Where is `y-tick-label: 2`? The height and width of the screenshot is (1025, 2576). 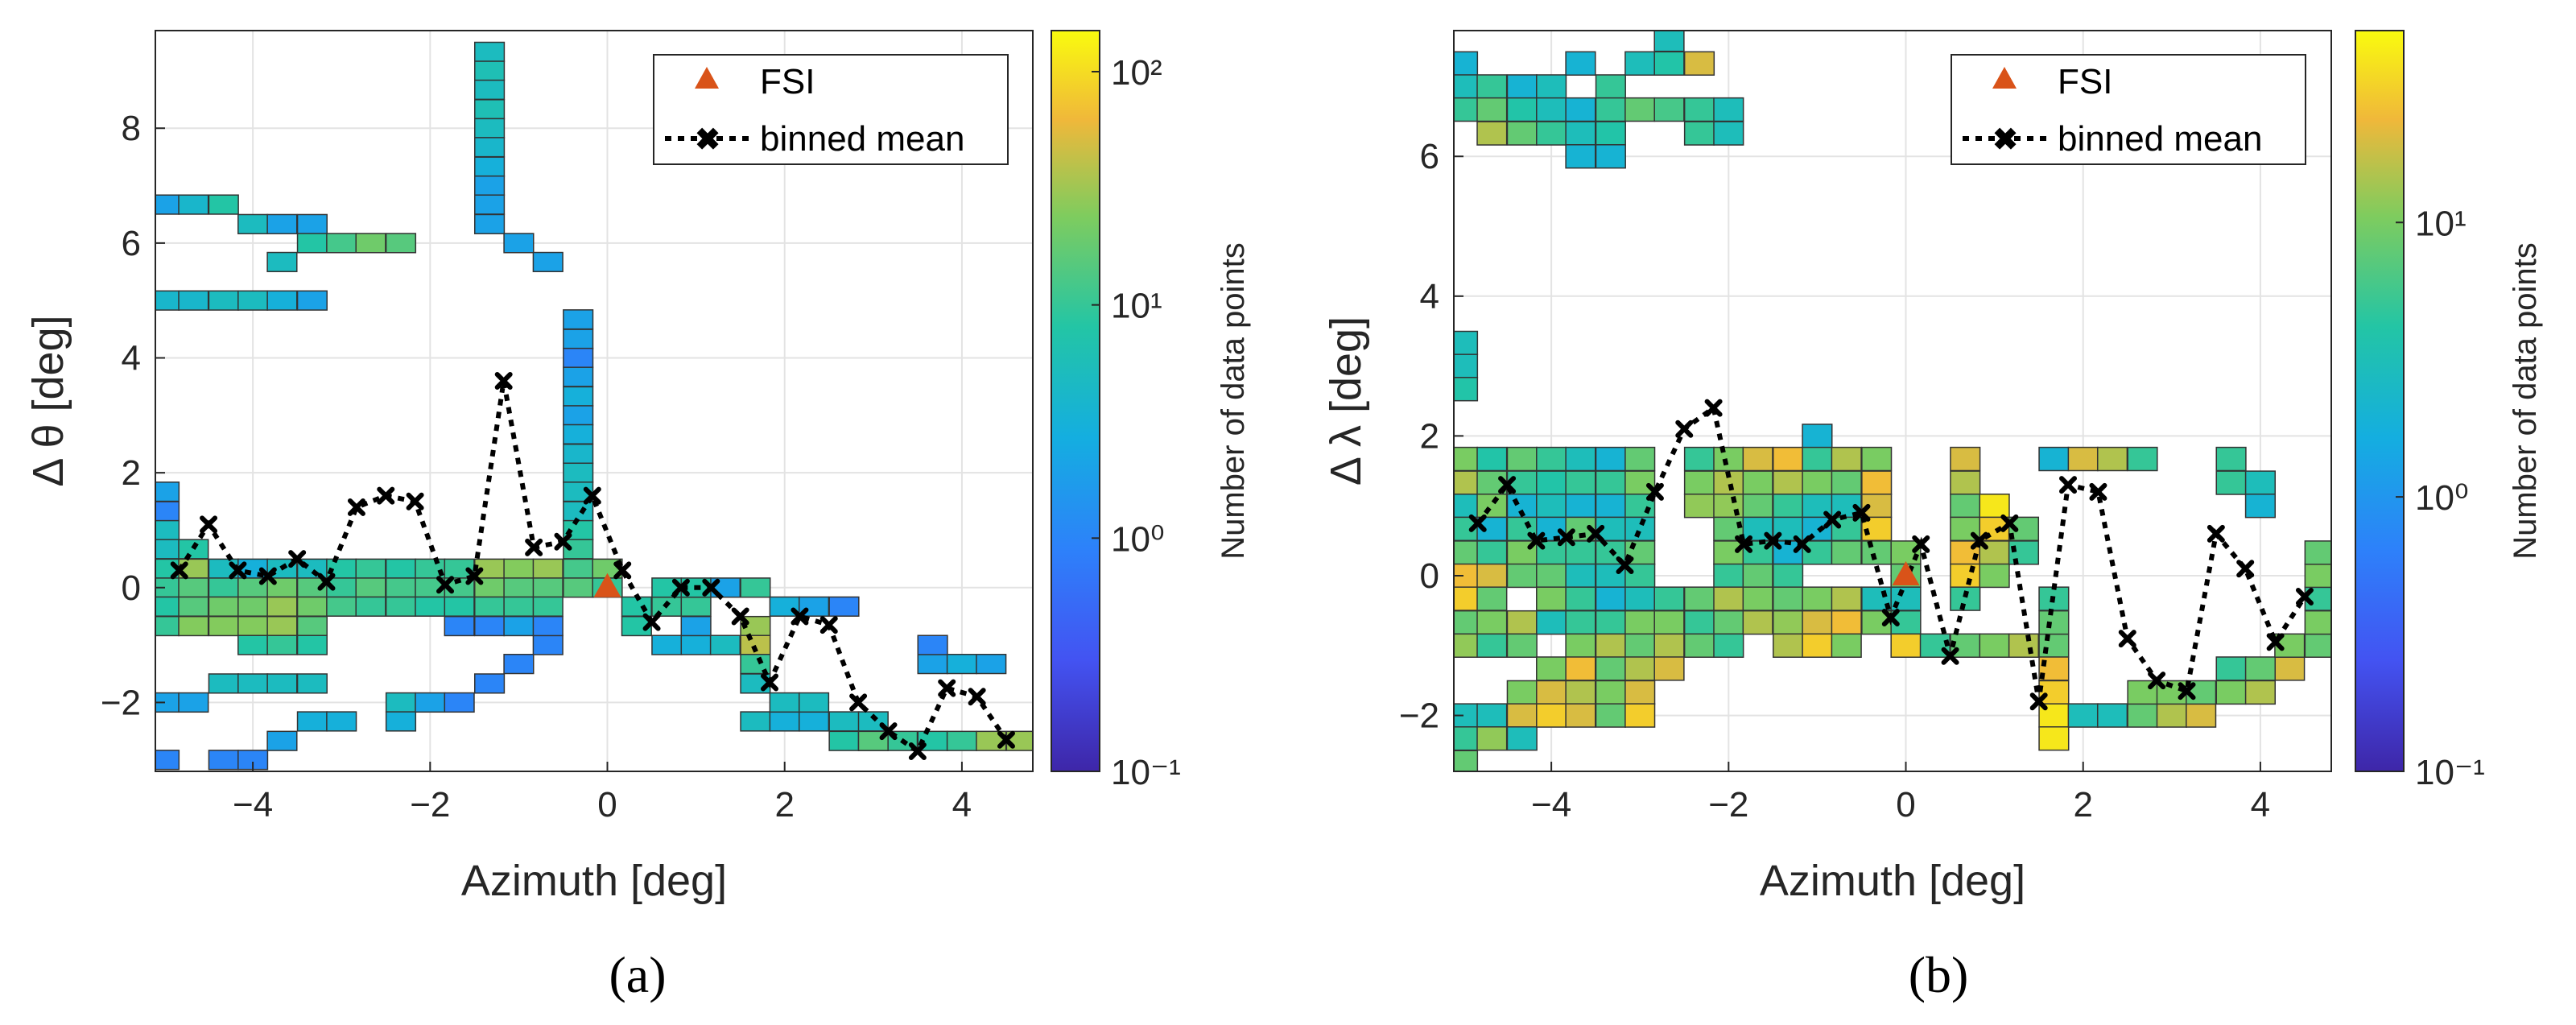 y-tick-label: 2 is located at coordinates (131, 473).